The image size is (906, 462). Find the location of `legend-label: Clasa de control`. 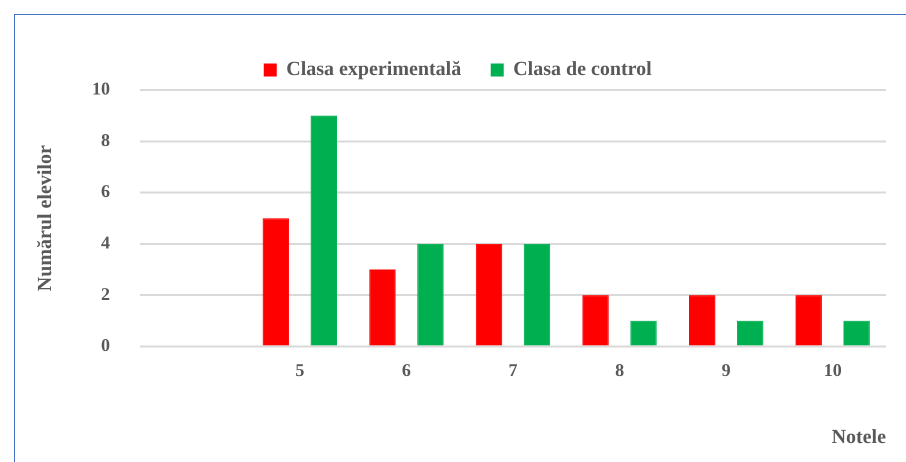

legend-label: Clasa de control is located at coordinates (582, 69).